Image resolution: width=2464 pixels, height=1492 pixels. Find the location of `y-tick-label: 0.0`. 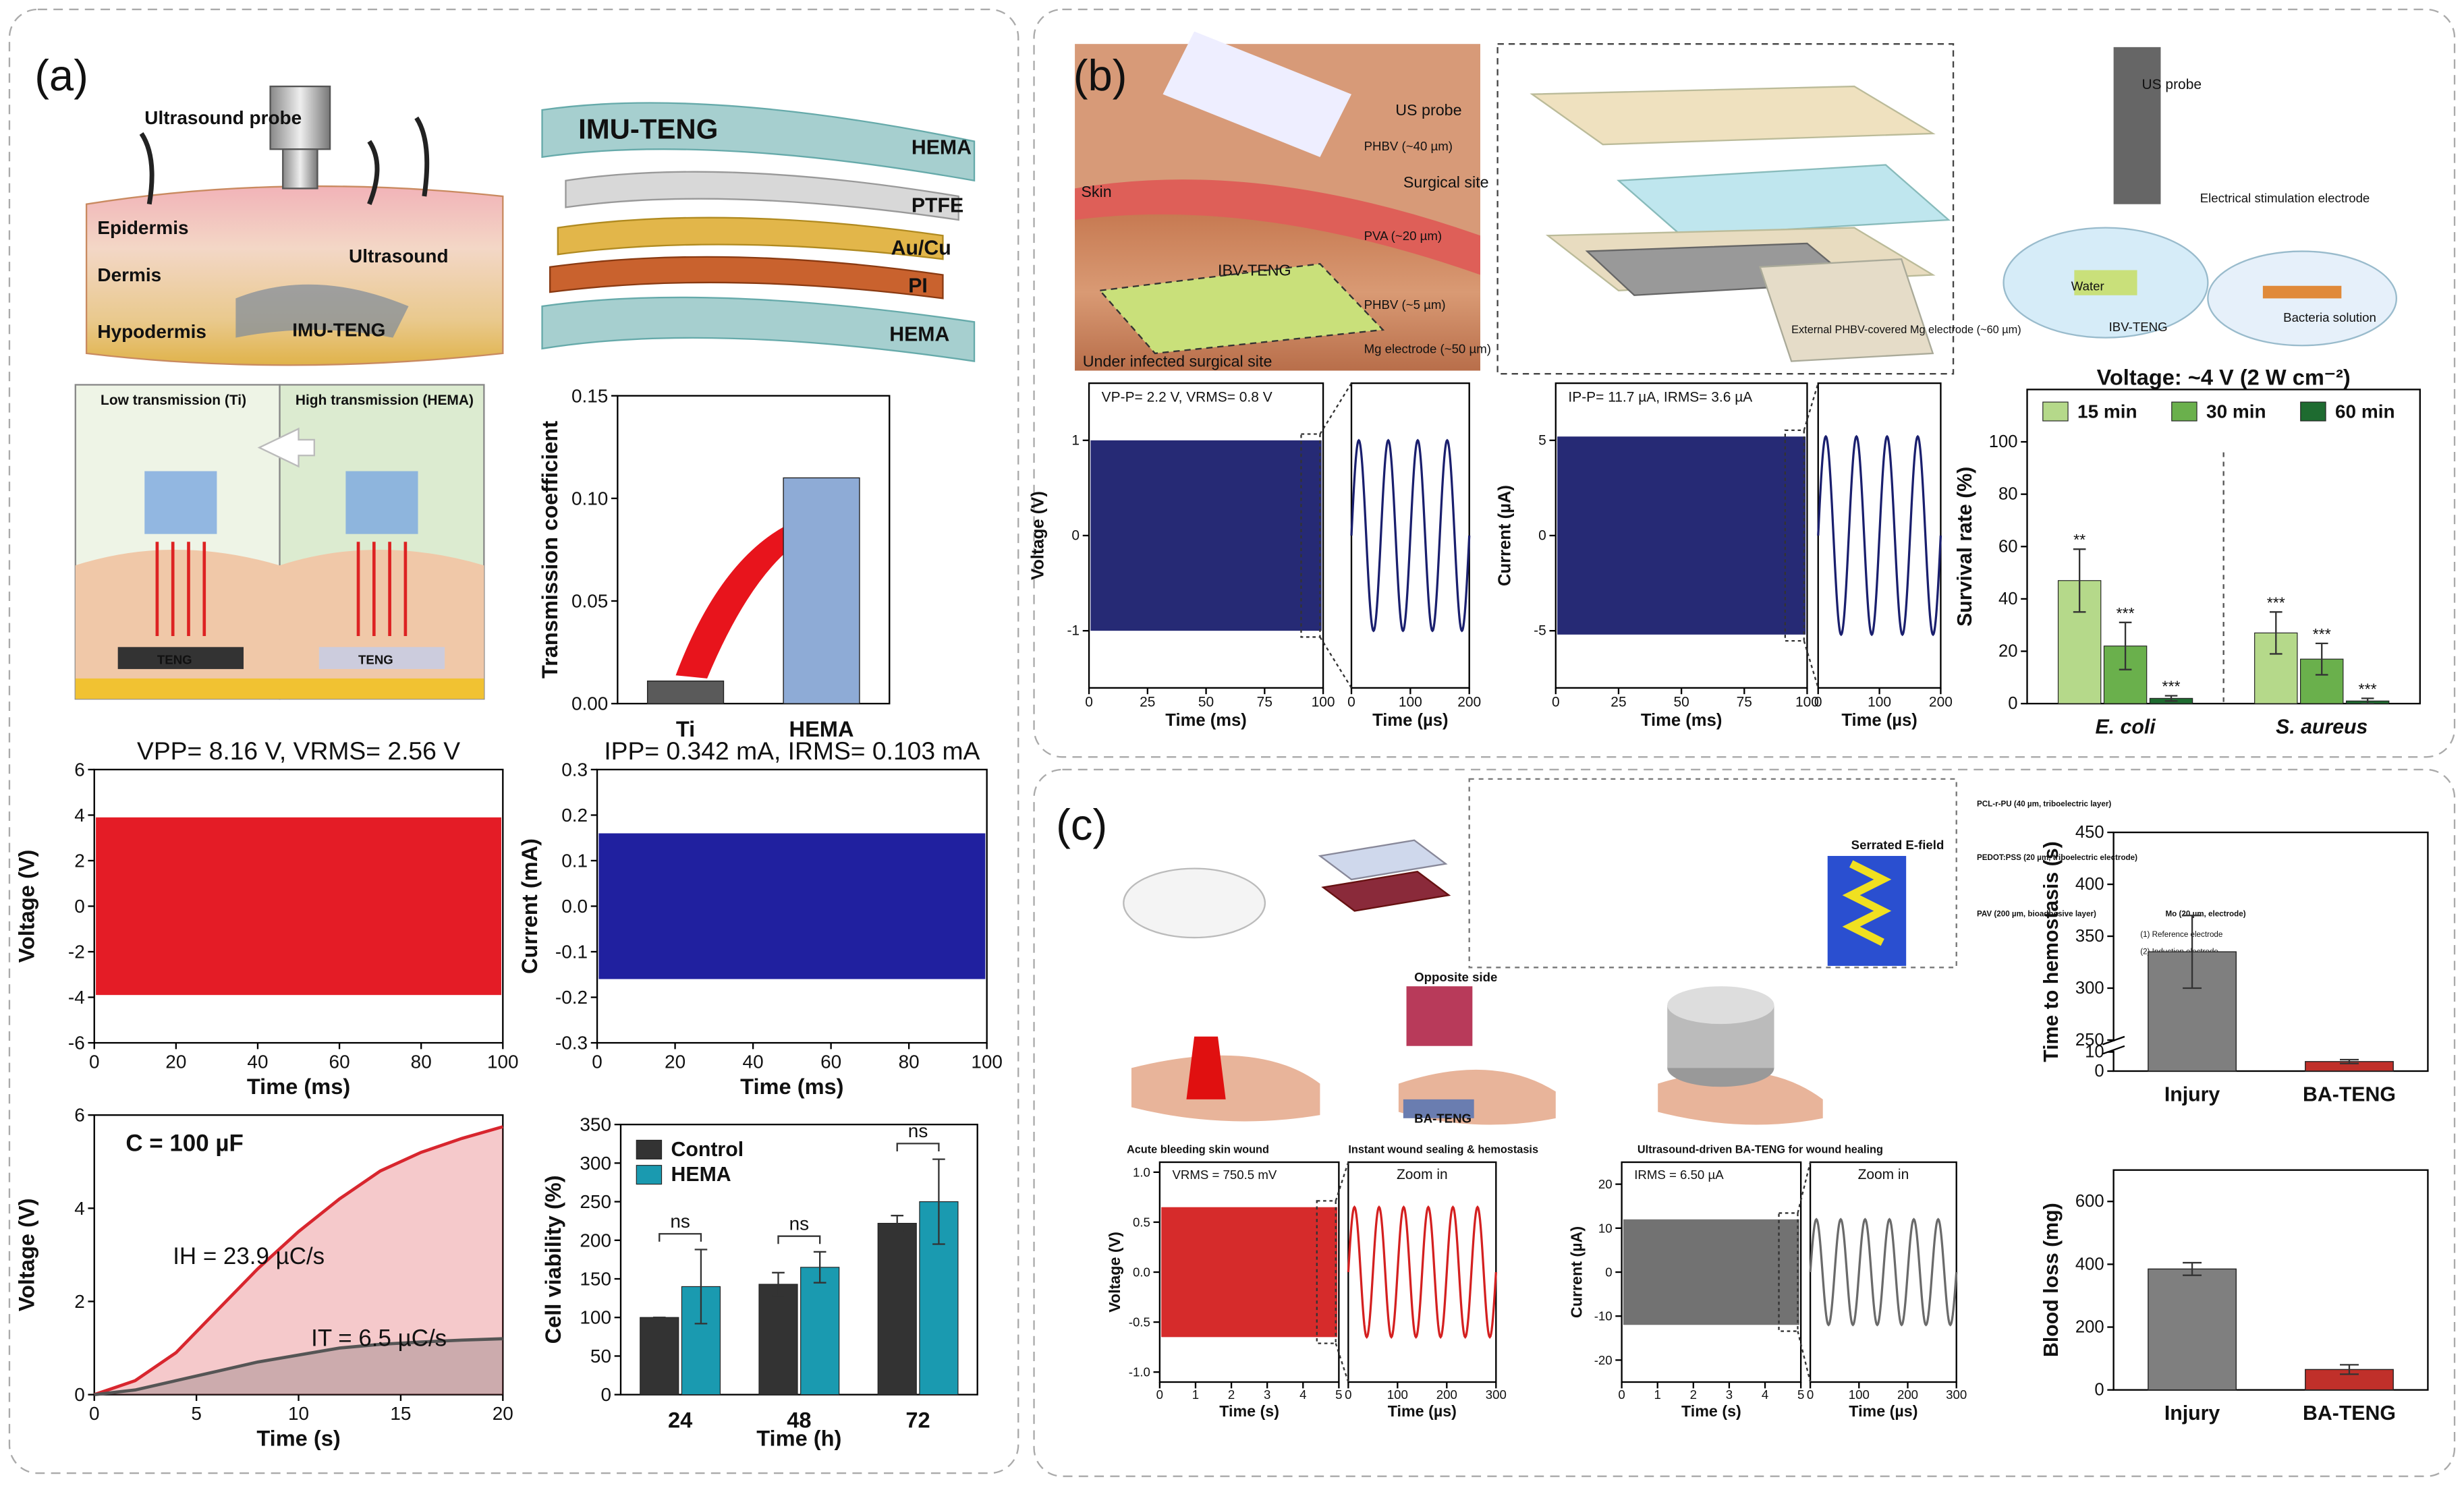

y-tick-label: 0.0 is located at coordinates (1141, 1273).